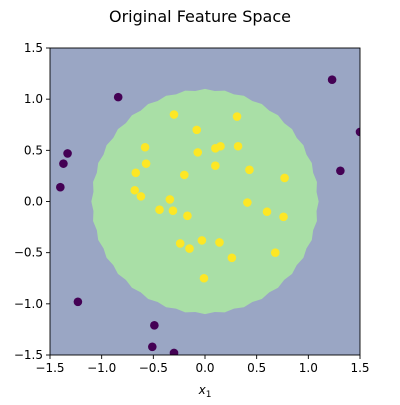  What do you see at coordinates (153, 368) in the screenshot?
I see `x-tick-label: −0.5` at bounding box center [153, 368].